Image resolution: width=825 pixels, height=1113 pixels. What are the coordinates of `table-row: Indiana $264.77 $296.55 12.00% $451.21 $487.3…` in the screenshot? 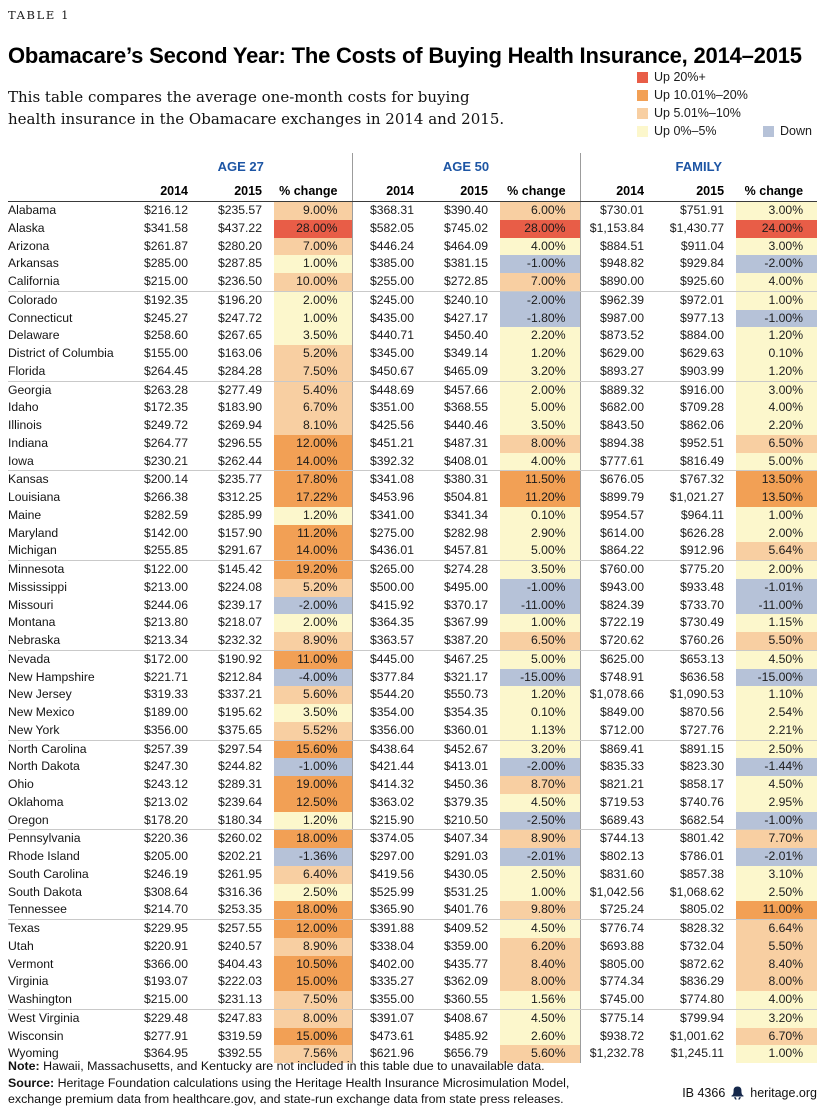 It's located at (413, 443).